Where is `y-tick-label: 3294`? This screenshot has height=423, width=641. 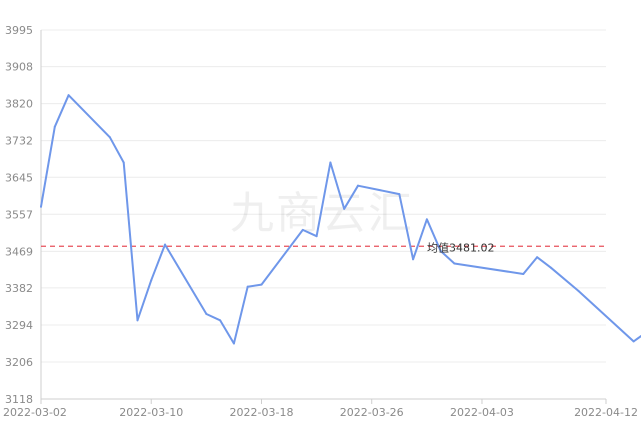 y-tick-label: 3294 is located at coordinates (19, 325).